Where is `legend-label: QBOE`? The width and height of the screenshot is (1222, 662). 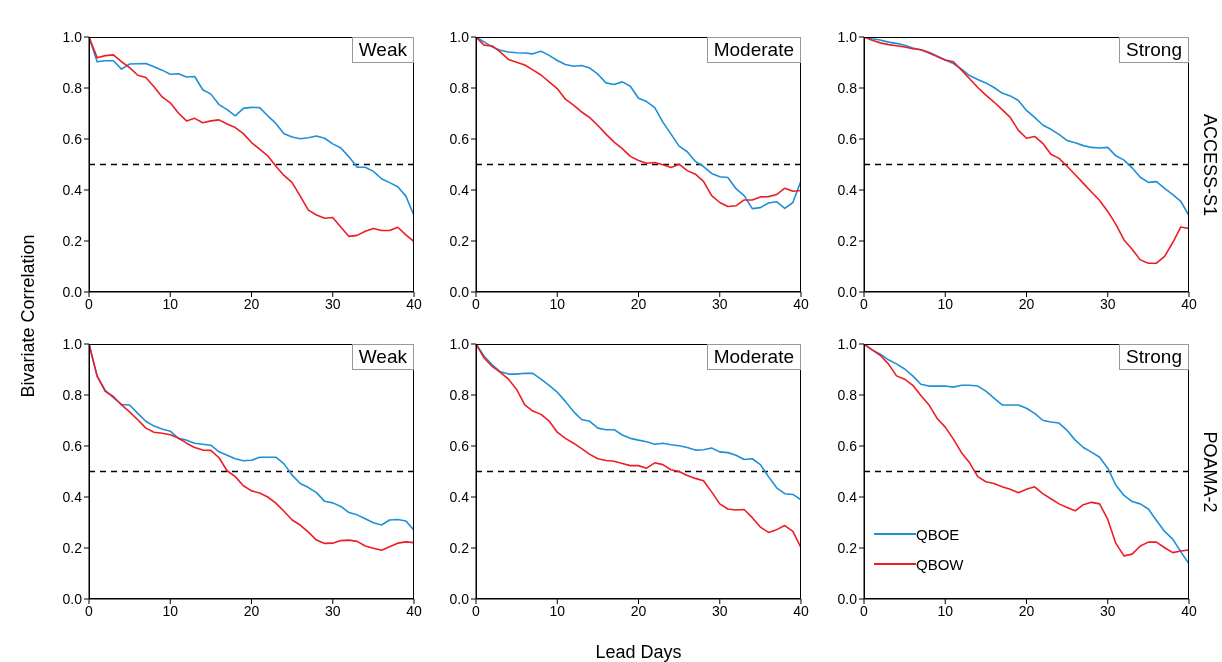 legend-label: QBOE is located at coordinates (938, 534).